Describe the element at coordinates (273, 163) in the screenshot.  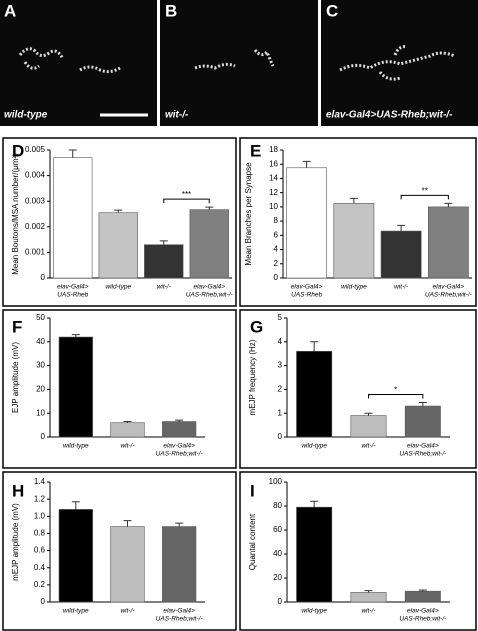
I see `y-tick-label: 16` at that location.